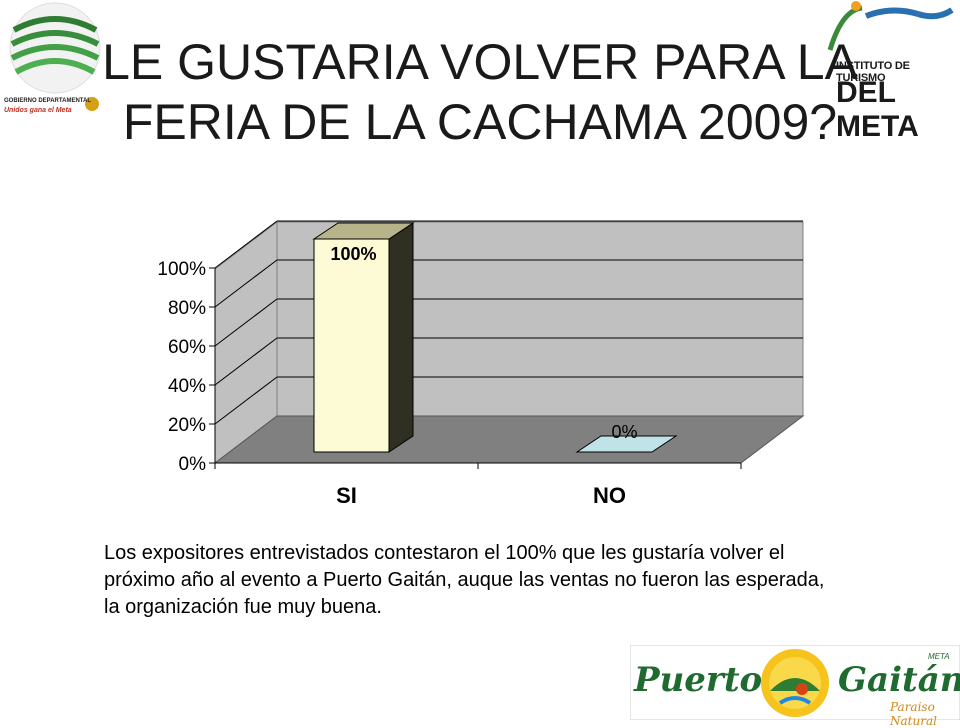 This screenshot has width=960, height=728. Describe the element at coordinates (480, 62) in the screenshot. I see `slide-title-line-1: LE GUSTARIA VOLVER PARA LA` at that location.